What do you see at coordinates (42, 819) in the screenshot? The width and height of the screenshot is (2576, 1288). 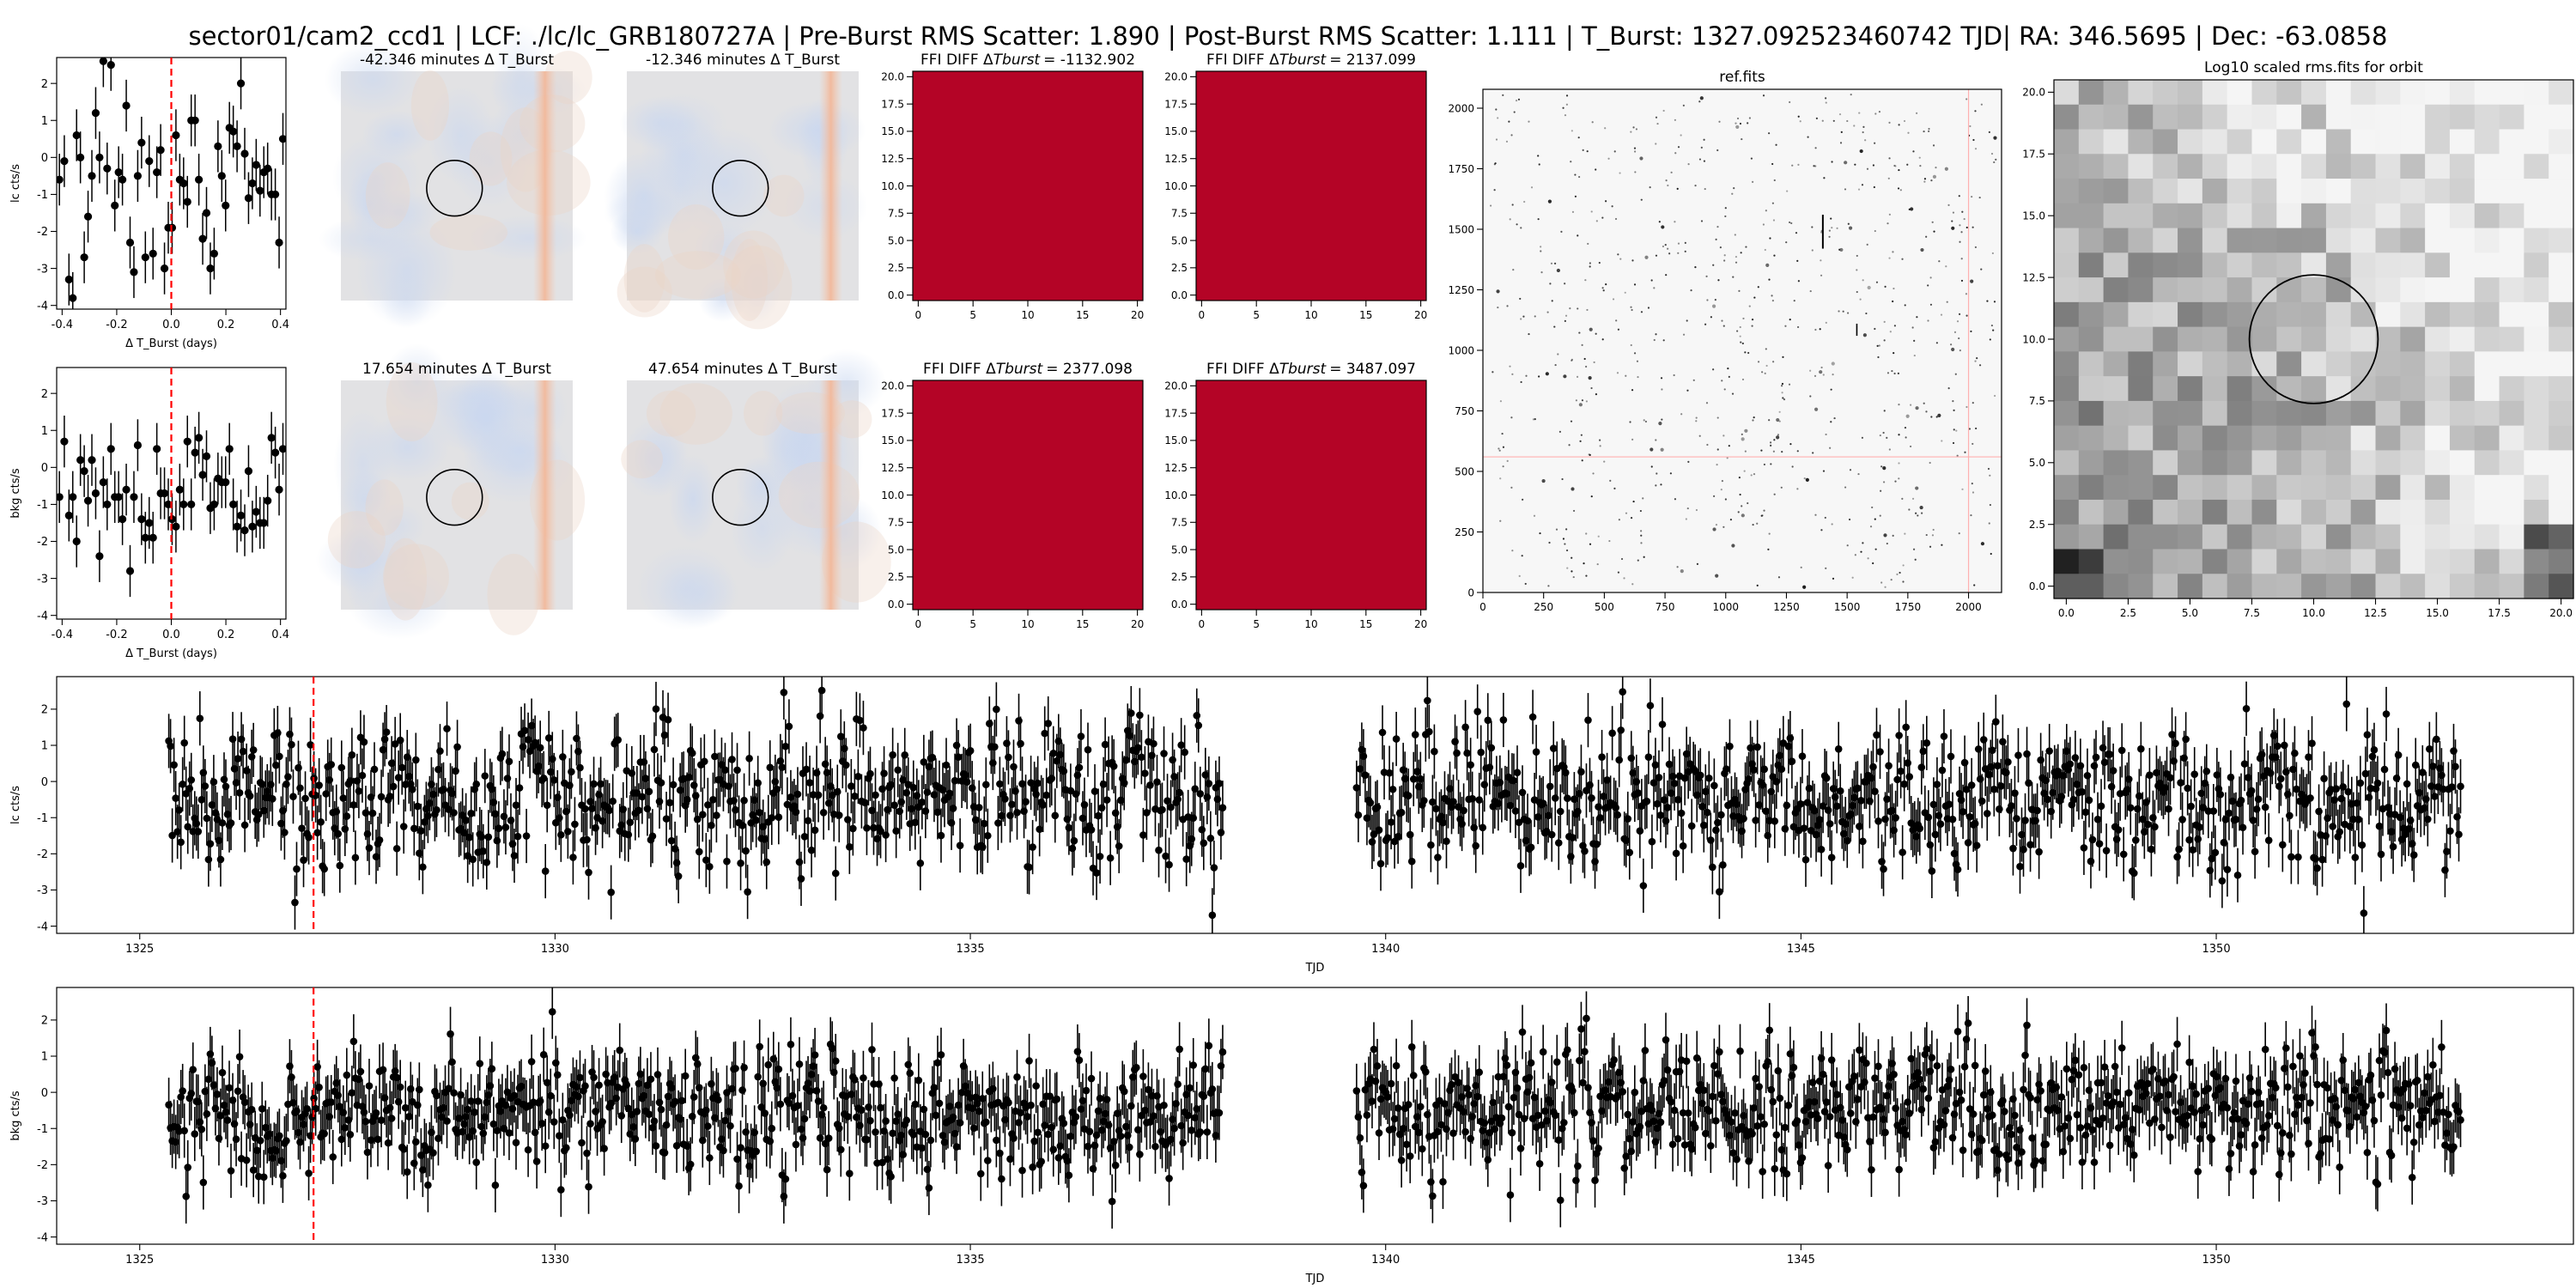 I see `lc_full-ytick-label: -1` at bounding box center [42, 819].